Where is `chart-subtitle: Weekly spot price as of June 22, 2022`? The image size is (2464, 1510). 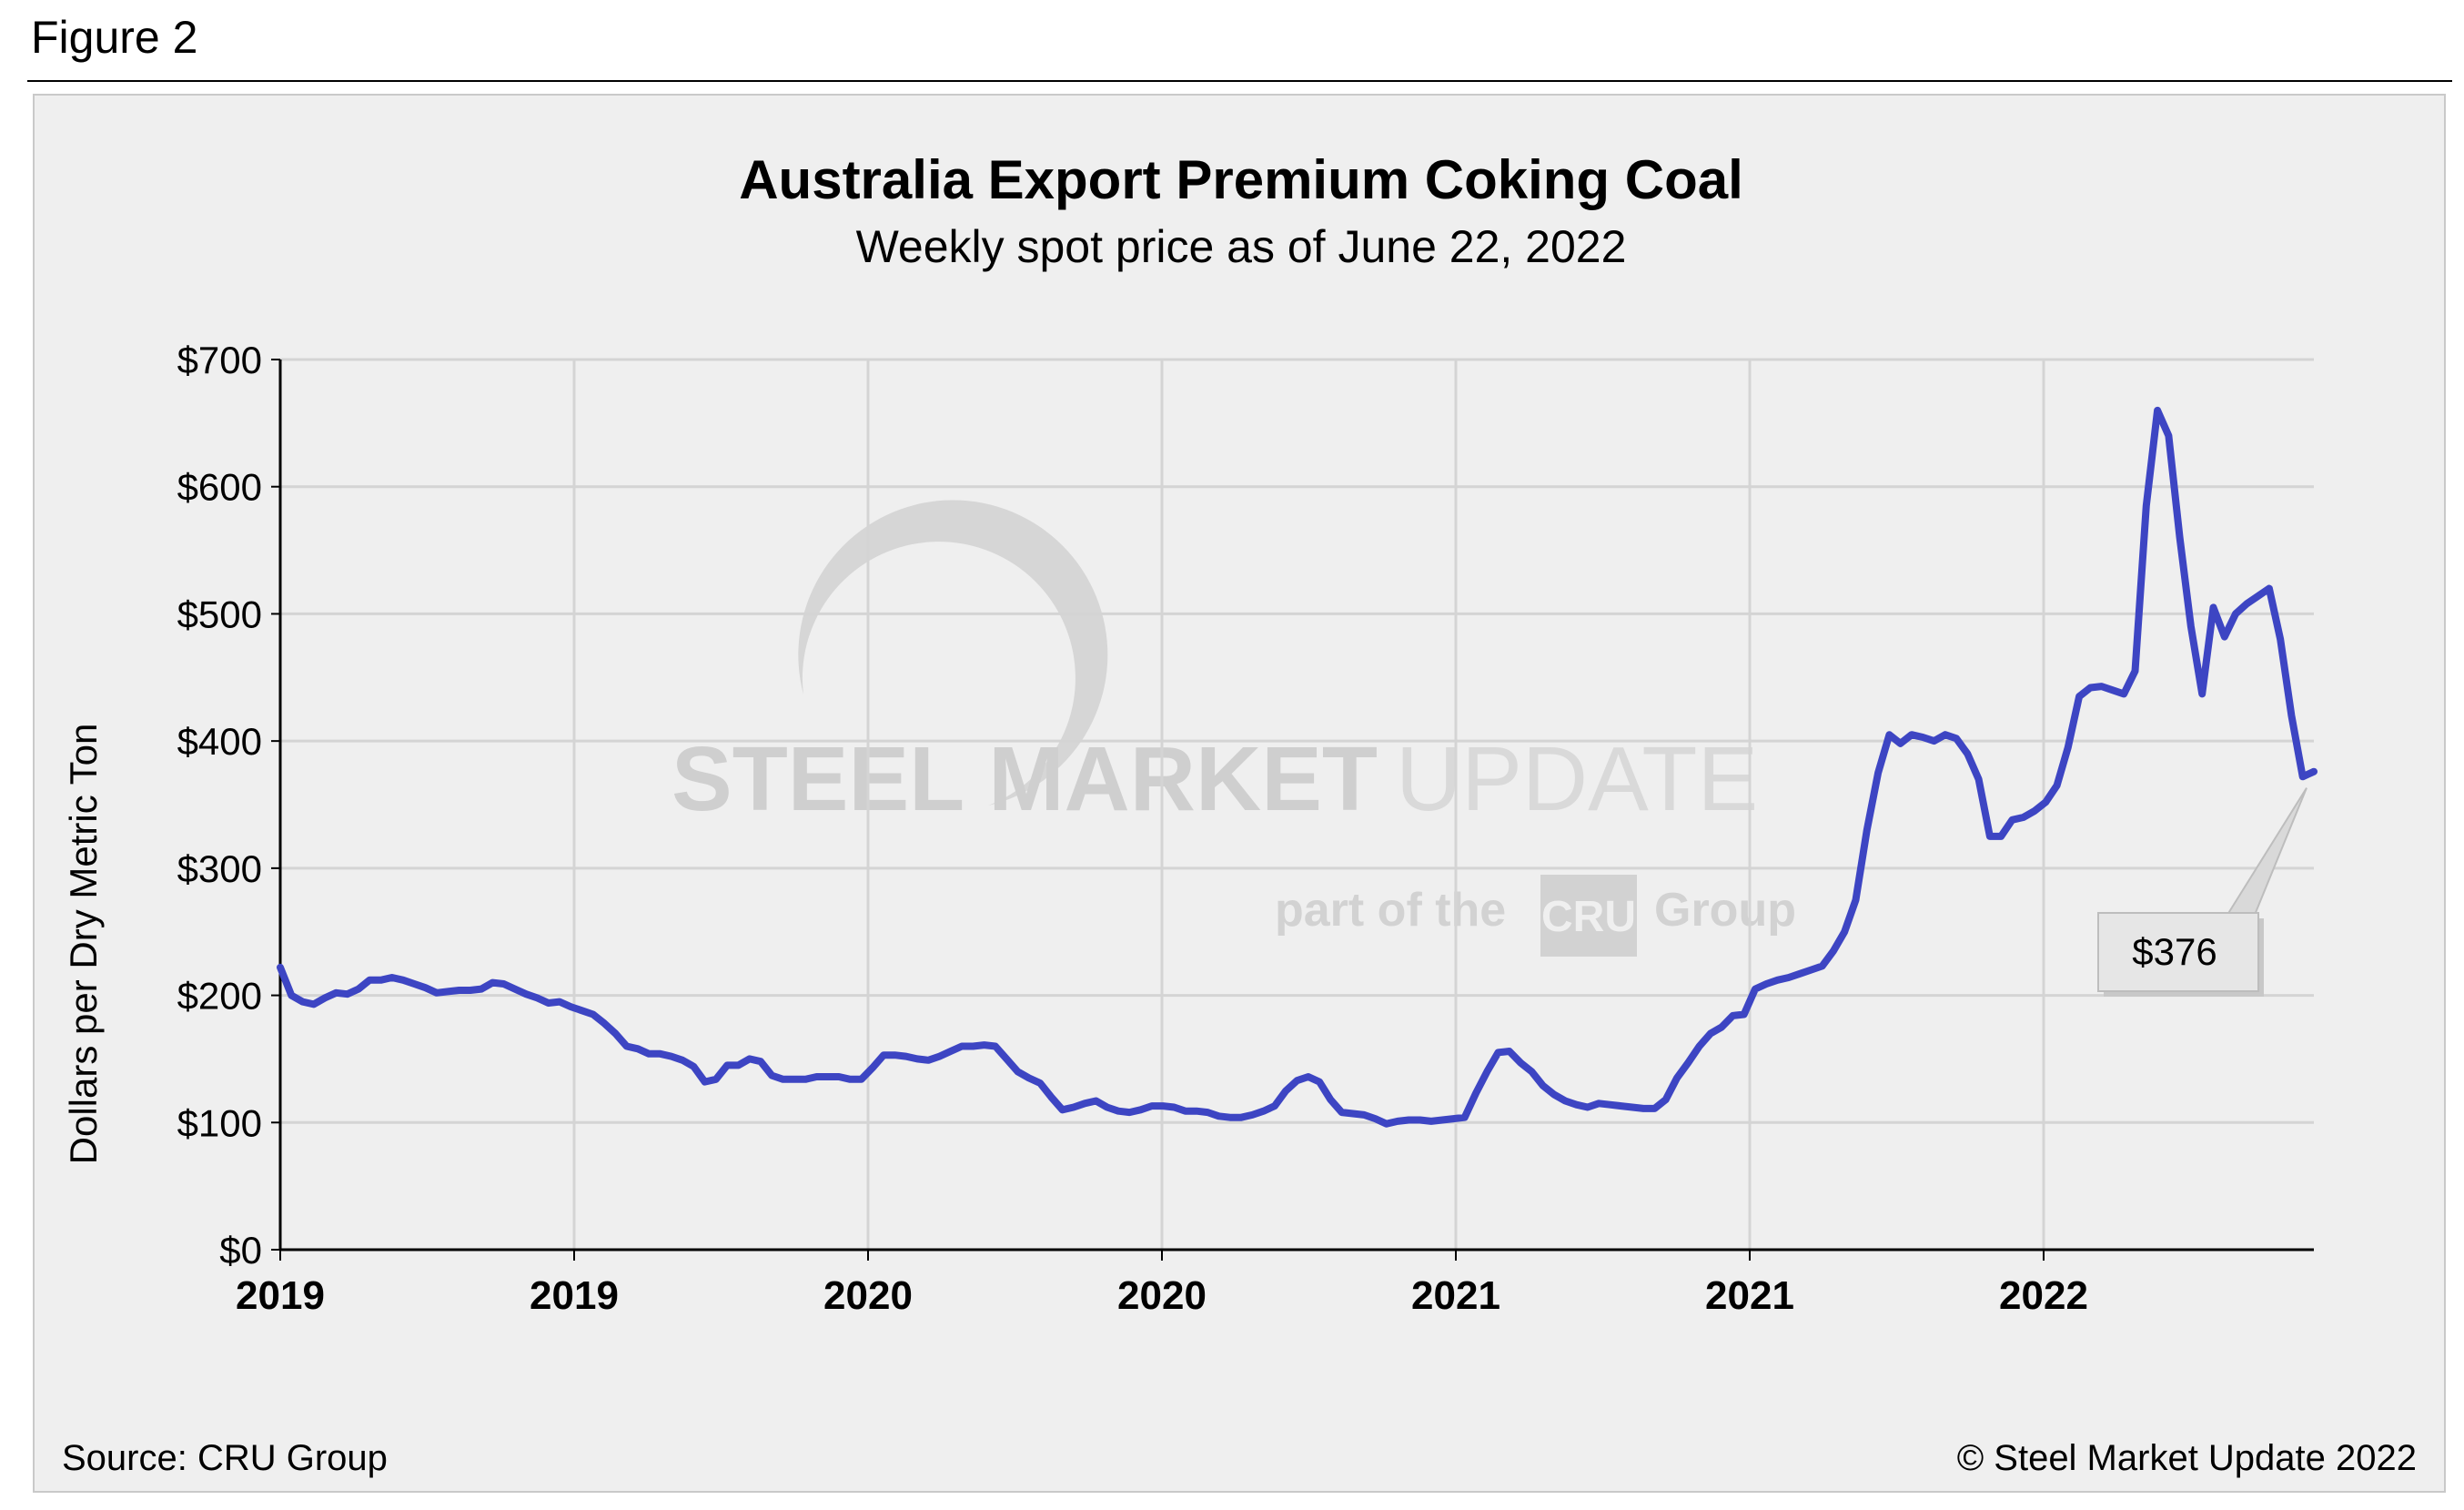
chart-subtitle: Weekly spot price as of June 22, 2022 is located at coordinates (1241, 247).